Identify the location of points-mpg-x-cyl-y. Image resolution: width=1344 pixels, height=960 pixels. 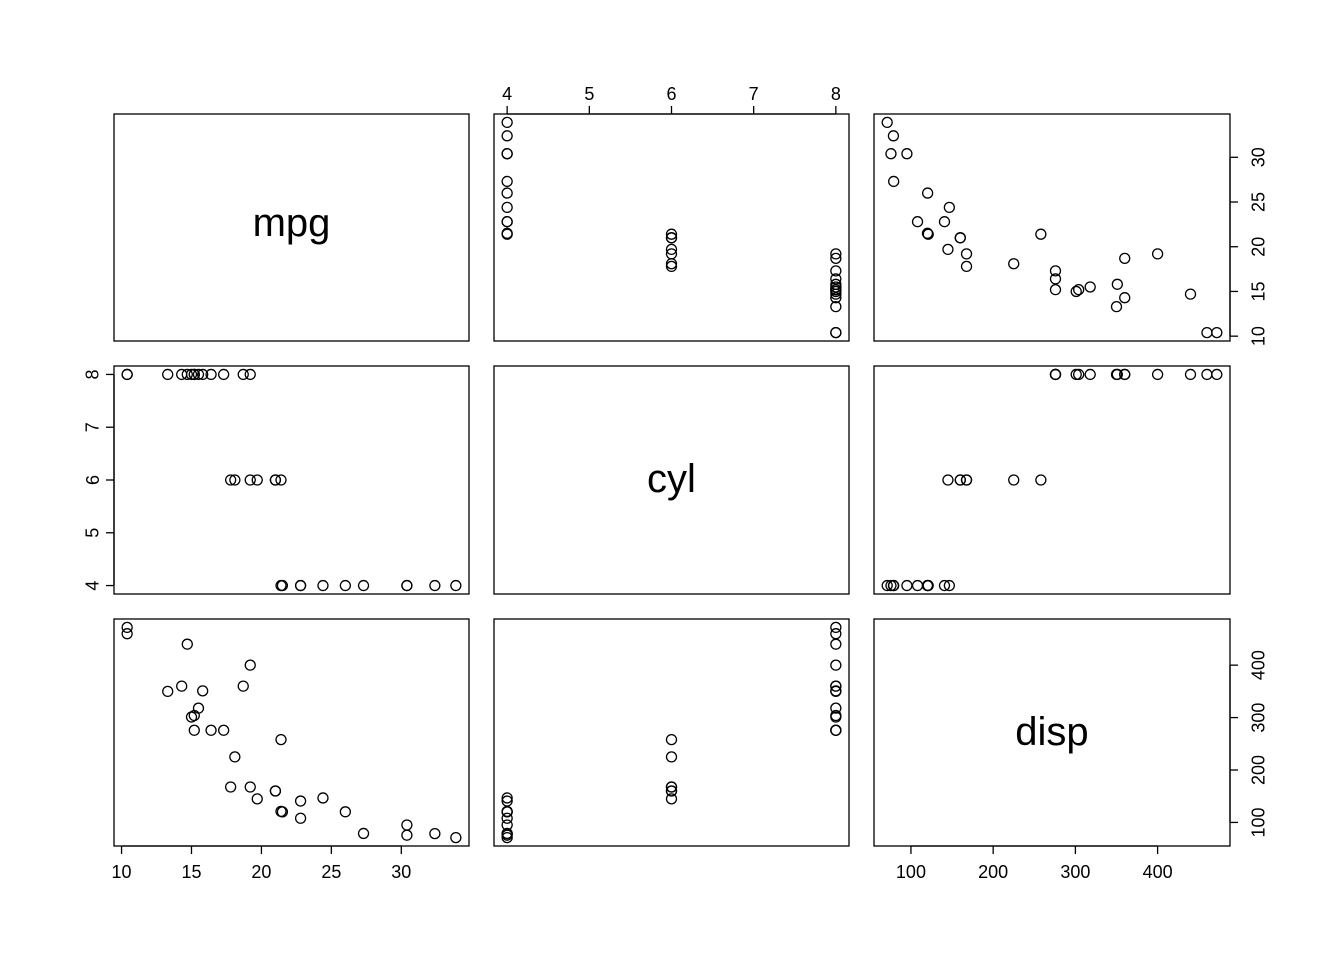
(291, 480).